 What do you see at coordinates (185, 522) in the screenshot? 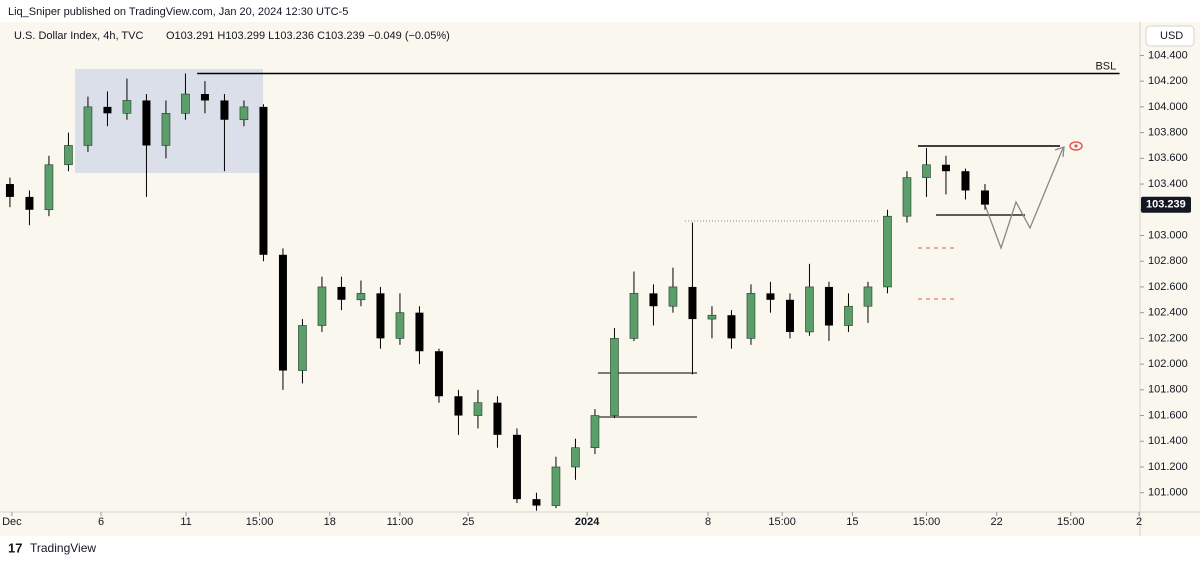
I see `x-tick-label: 11` at bounding box center [185, 522].